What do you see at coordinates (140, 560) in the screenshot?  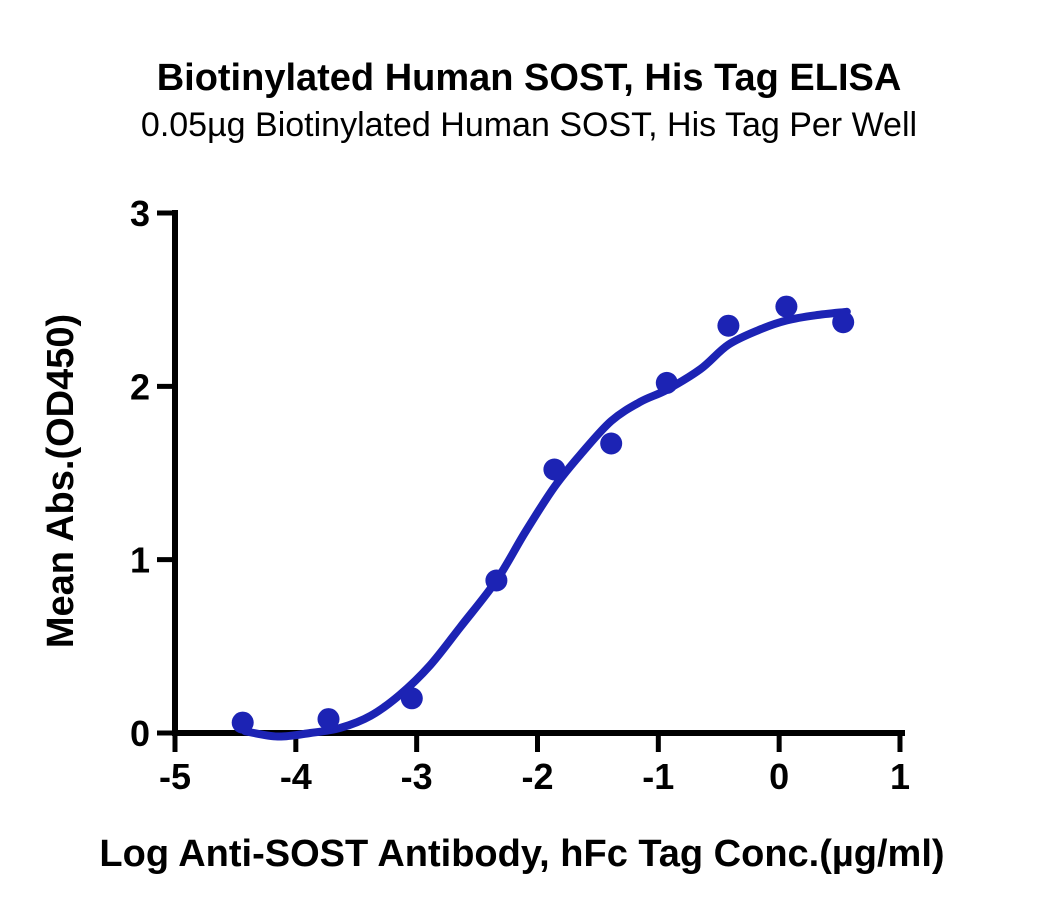 I see `y-tick-label: 1` at bounding box center [140, 560].